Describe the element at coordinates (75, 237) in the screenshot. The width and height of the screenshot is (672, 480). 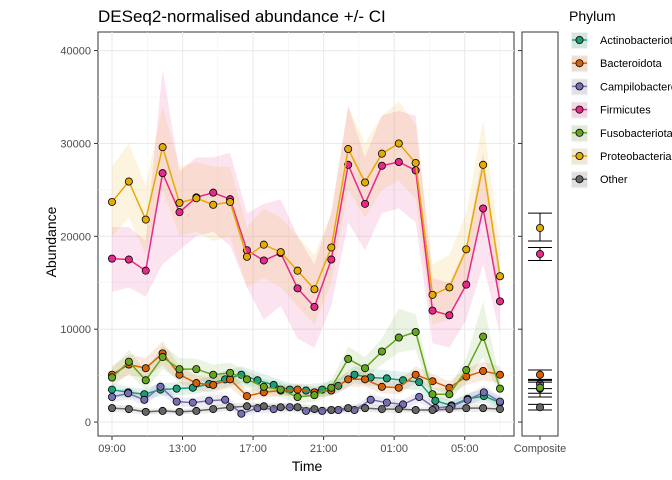
I see `y-tick-label: 20000` at that location.